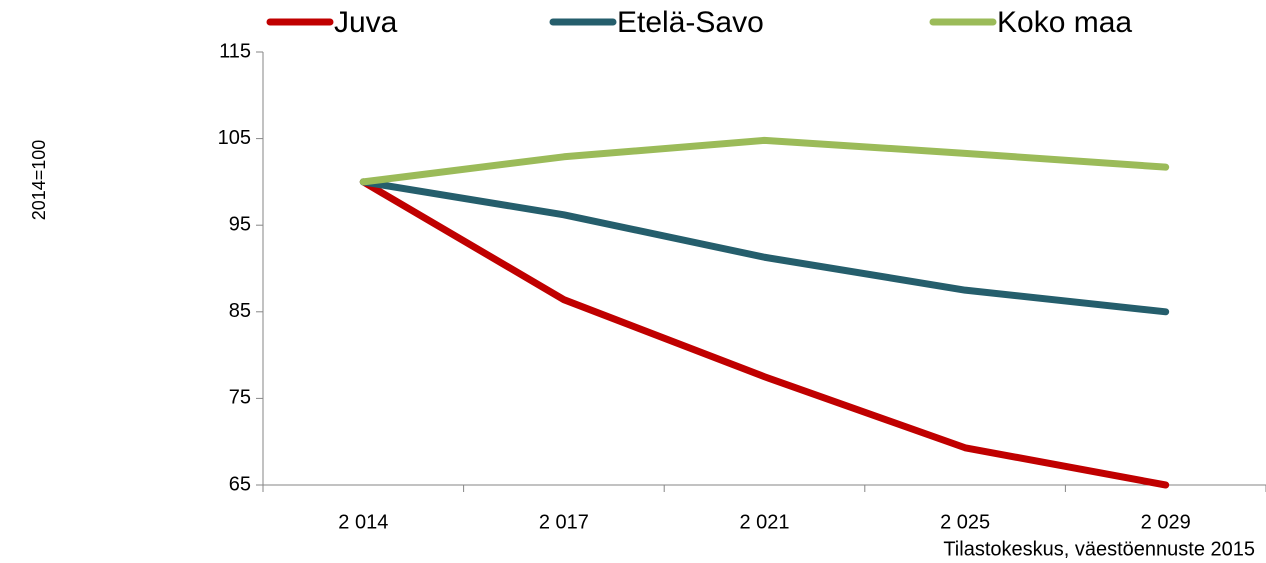  I want to click on y-tick-label: 105, so click(234, 138).